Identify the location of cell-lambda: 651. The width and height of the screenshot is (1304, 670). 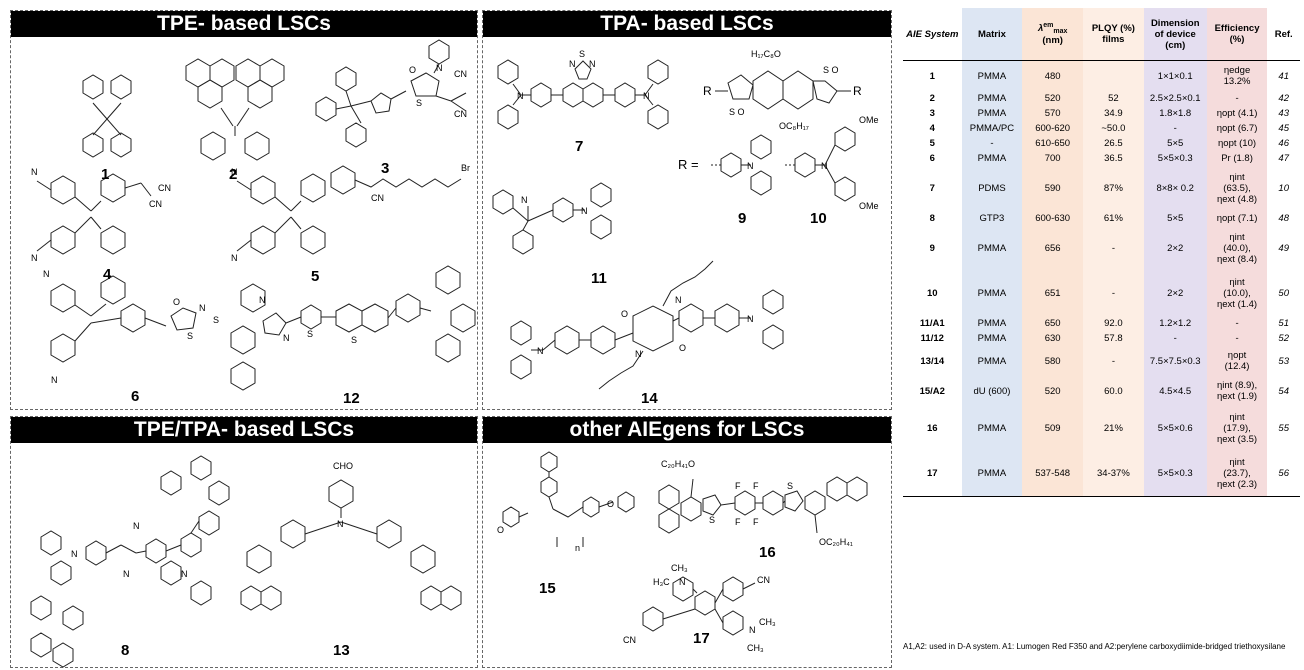
(1053, 293).